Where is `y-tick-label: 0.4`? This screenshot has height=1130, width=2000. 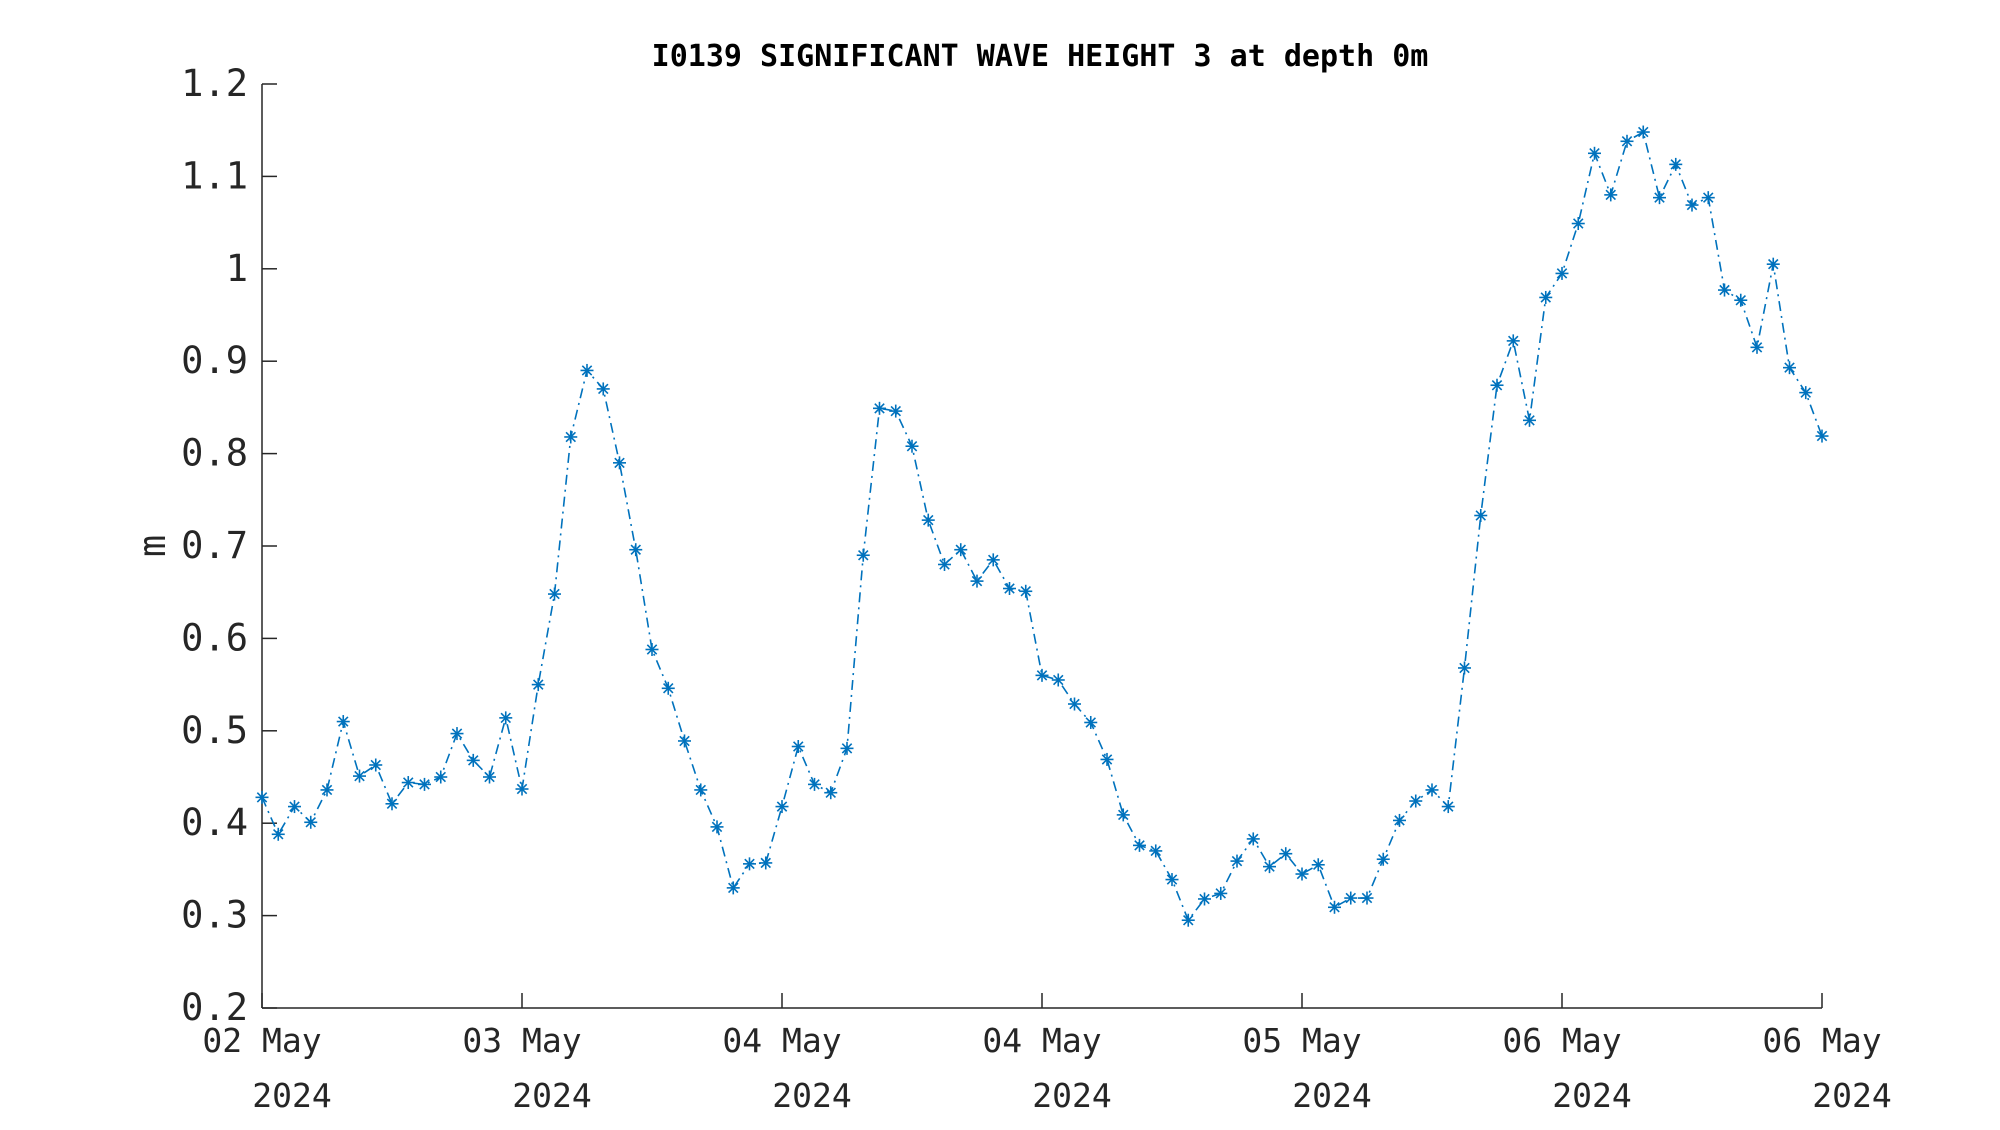 y-tick-label: 0.4 is located at coordinates (214, 822).